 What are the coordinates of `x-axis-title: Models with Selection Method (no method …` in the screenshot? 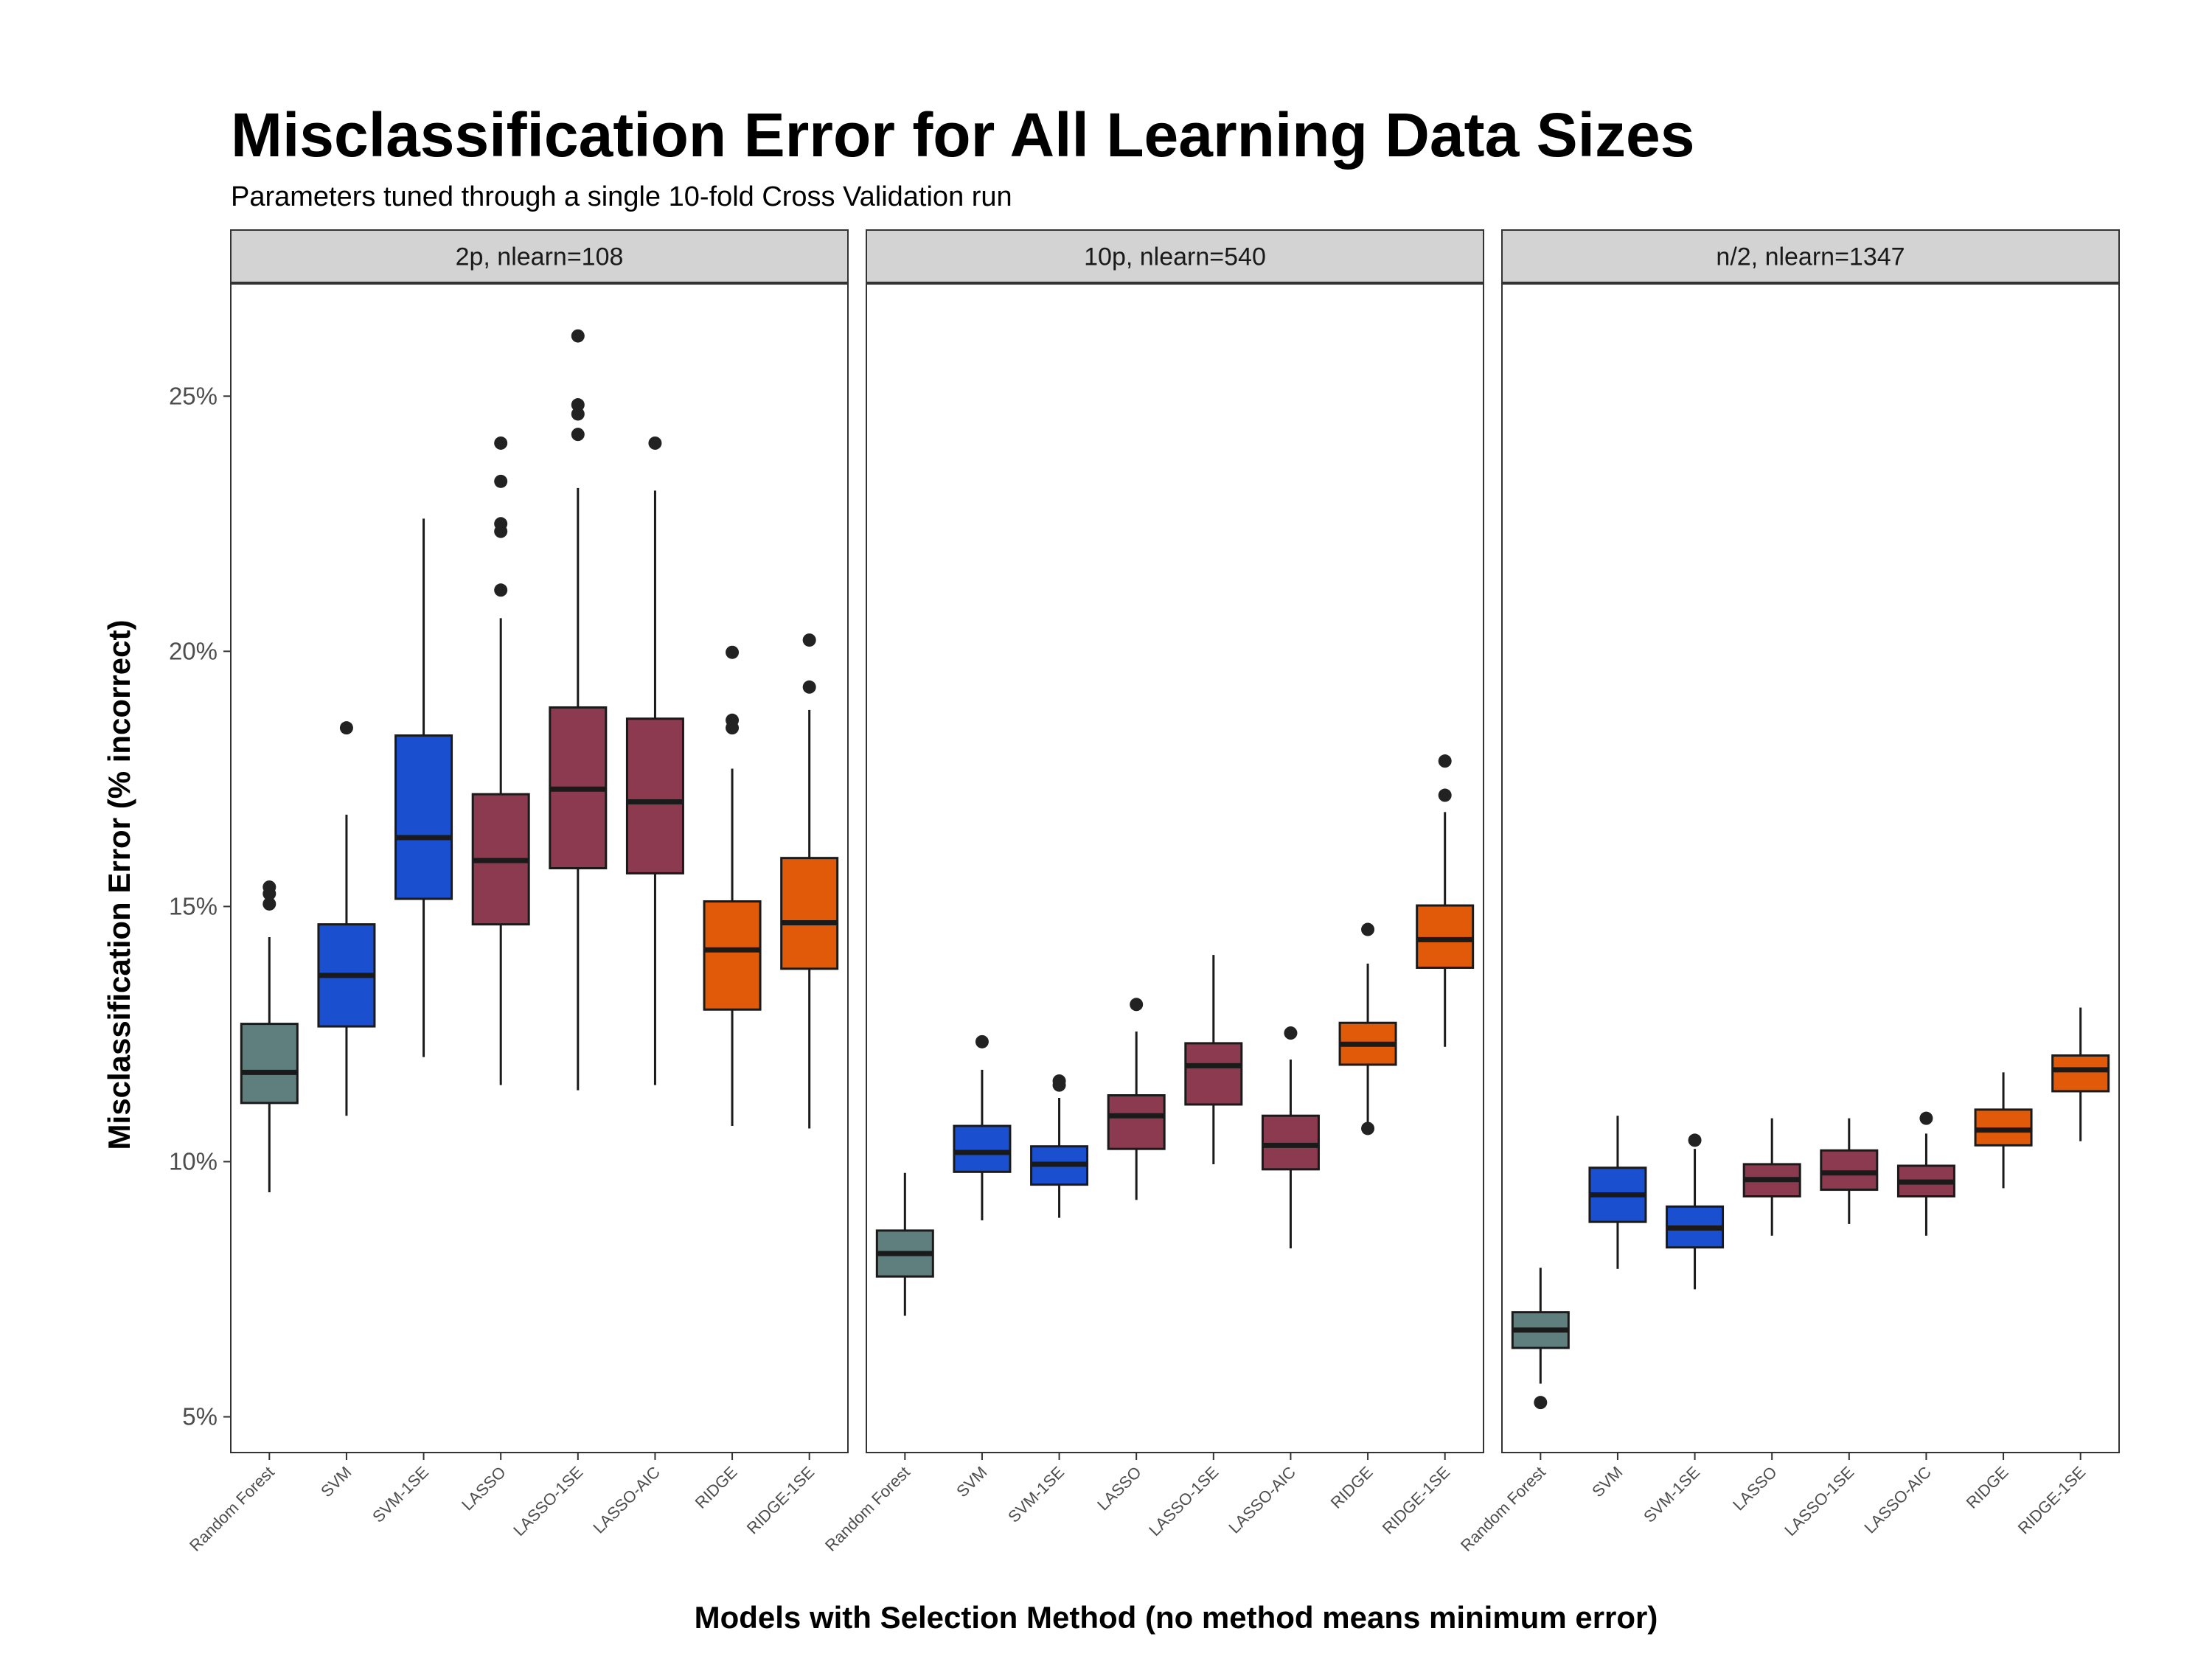 It's located at (1176, 1617).